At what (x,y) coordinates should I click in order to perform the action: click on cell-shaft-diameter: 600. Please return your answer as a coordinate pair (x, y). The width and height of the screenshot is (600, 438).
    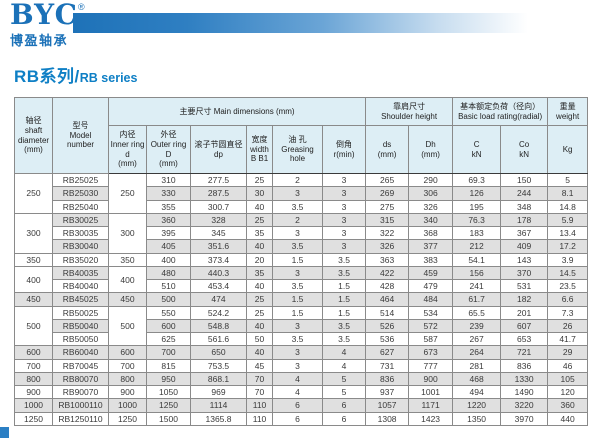
    Looking at the image, I should click on (33, 352).